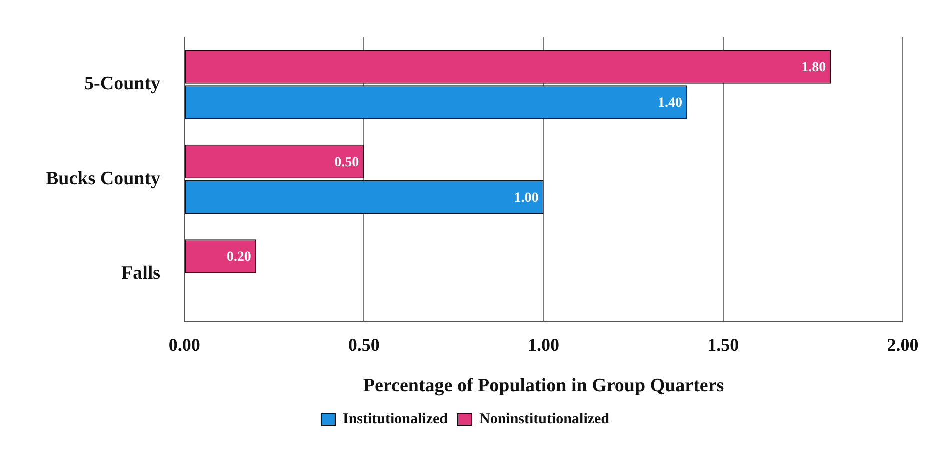  I want to click on data-label: 1.00, so click(526, 198).